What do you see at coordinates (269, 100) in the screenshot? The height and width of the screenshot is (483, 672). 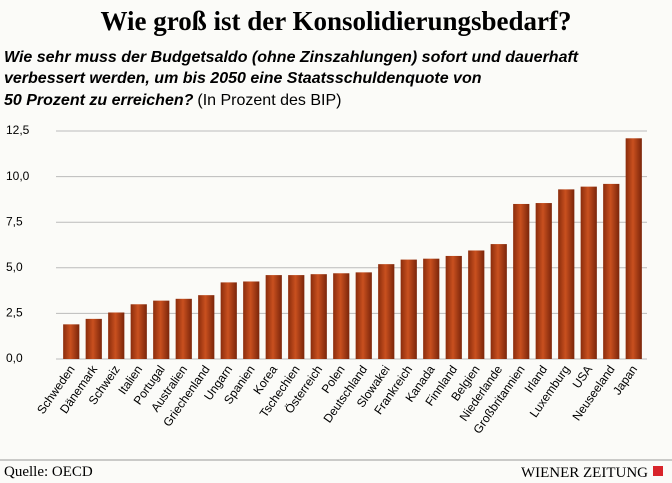 I see `unit-note: (In Prozent des BIP)` at bounding box center [269, 100].